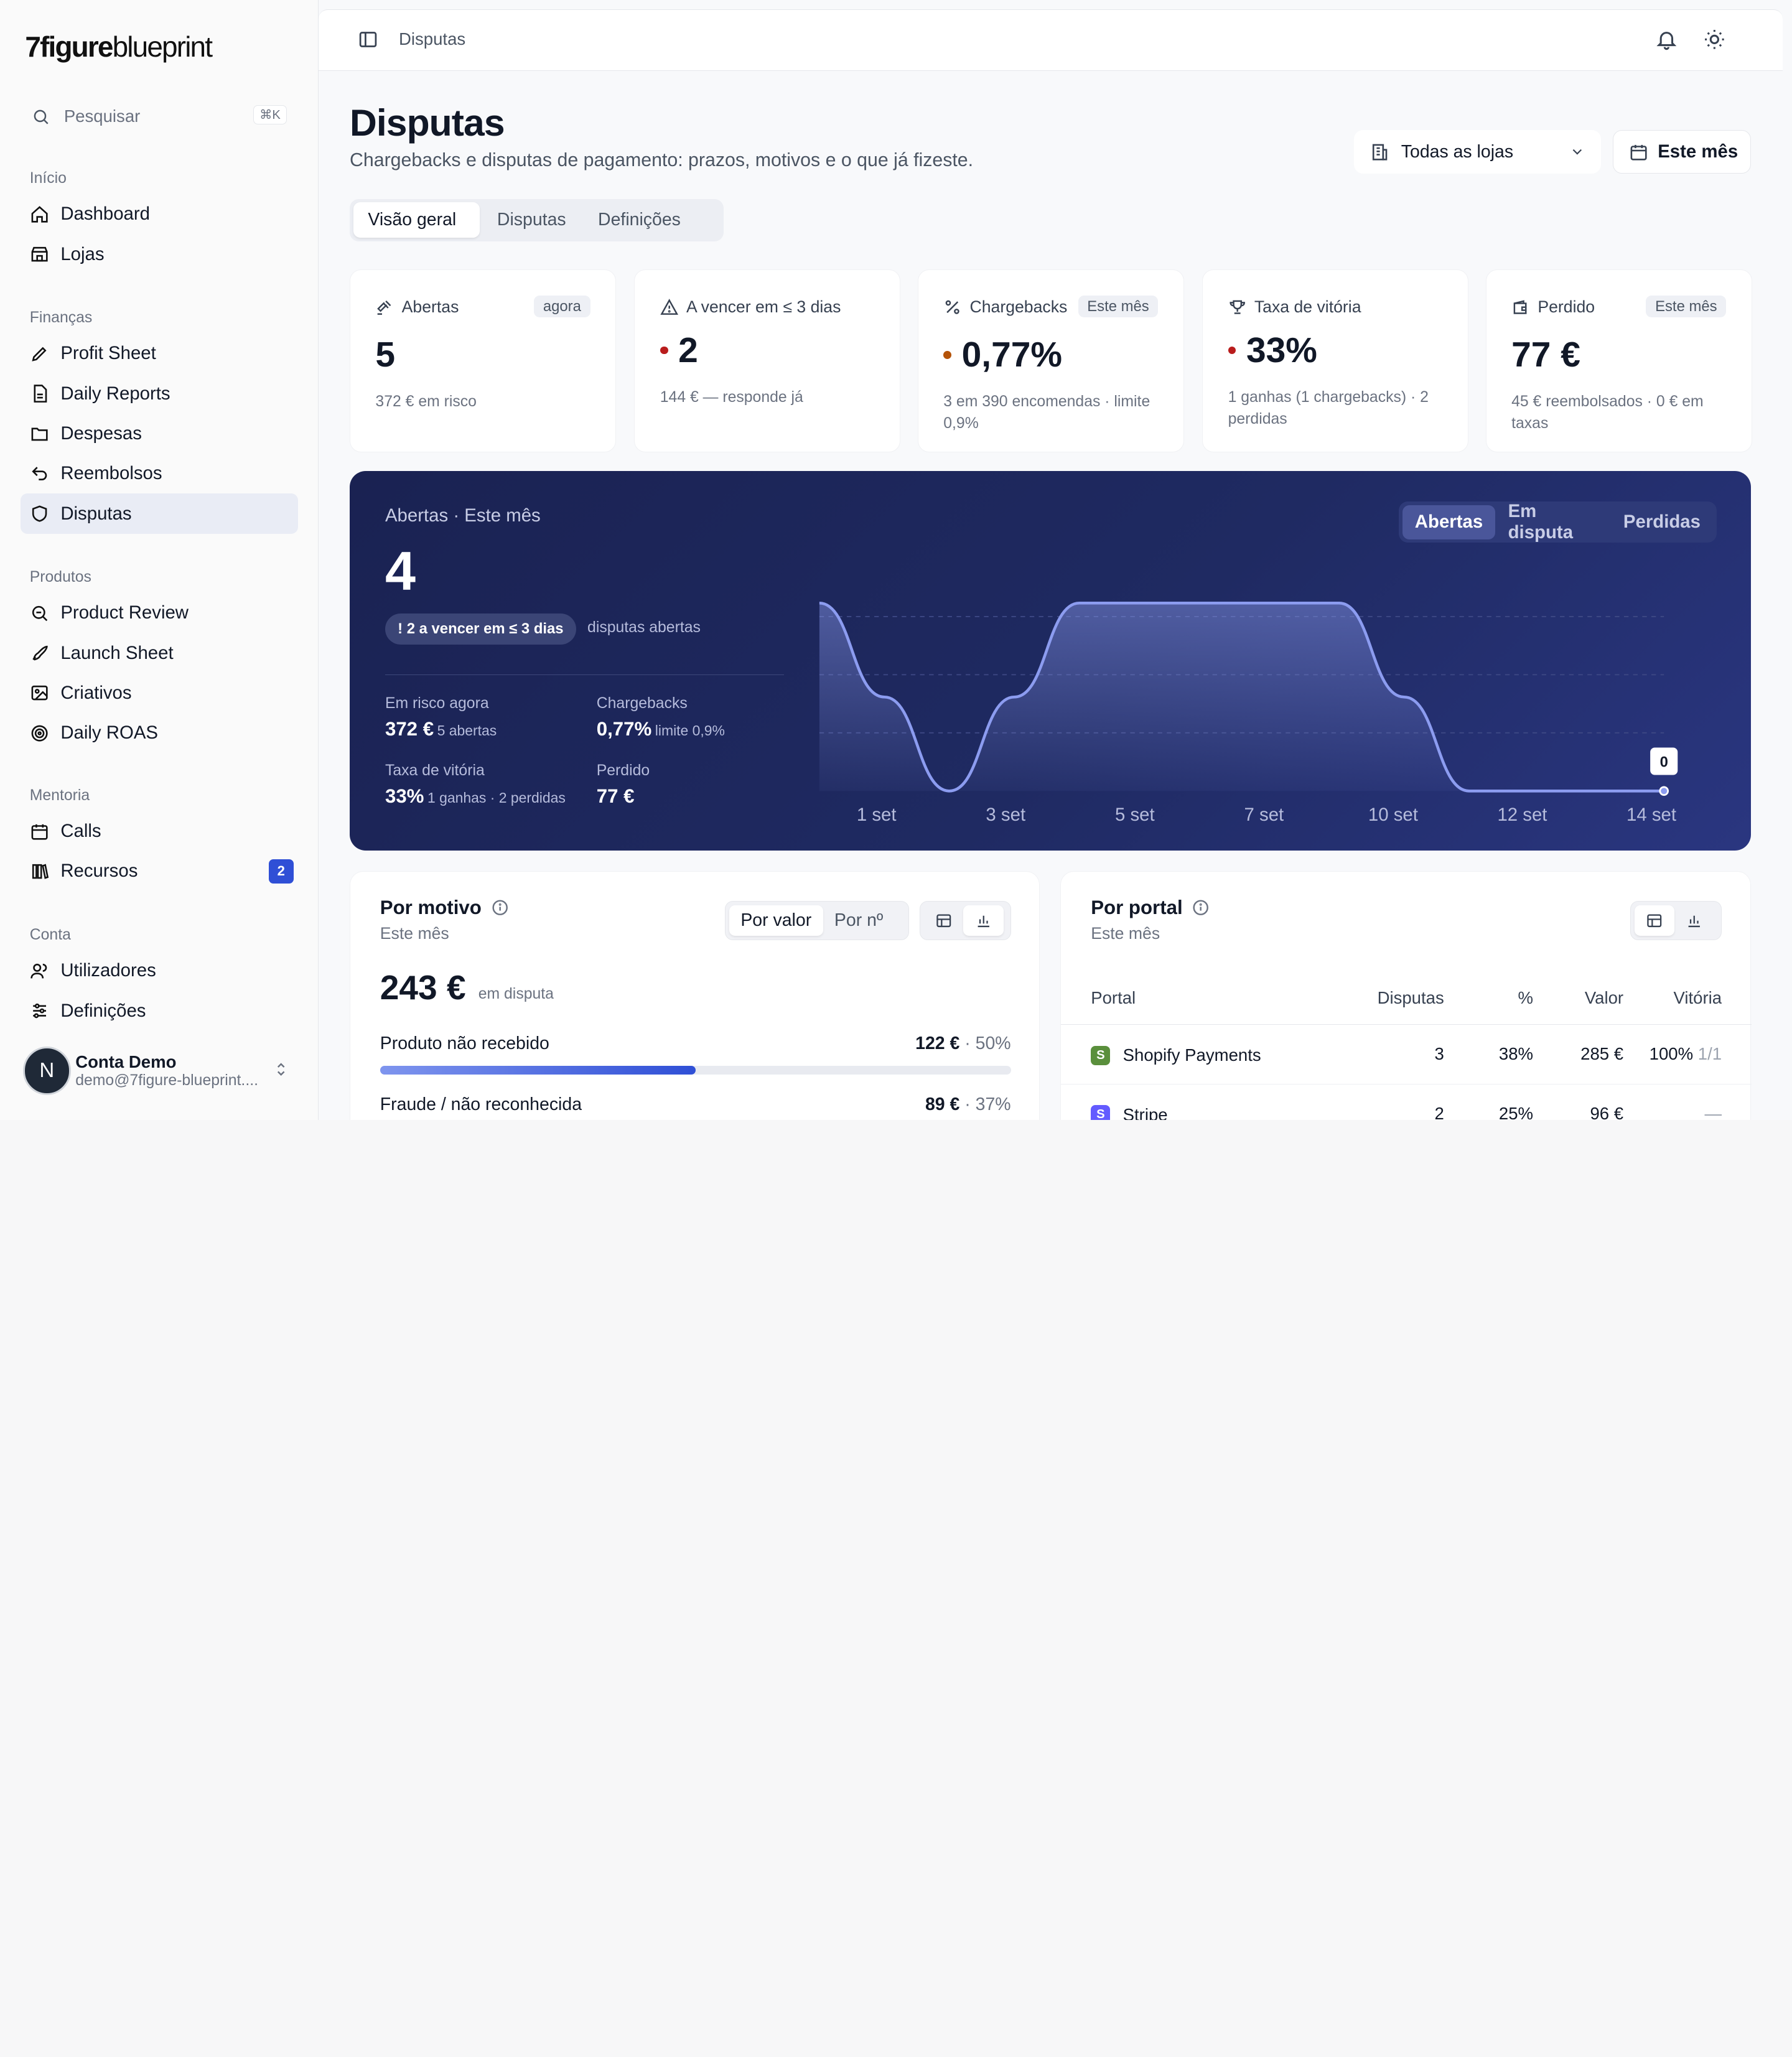 Image resolution: width=1792 pixels, height=2057 pixels. I want to click on sidebar-item-label: Utilizadores, so click(108, 970).